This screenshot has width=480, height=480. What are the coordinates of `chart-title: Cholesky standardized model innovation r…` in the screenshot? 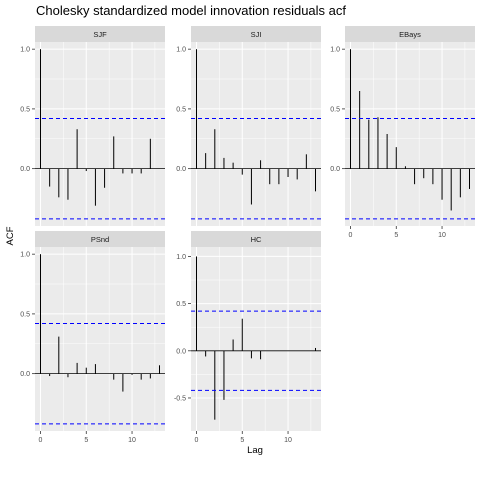 It's located at (191, 10).